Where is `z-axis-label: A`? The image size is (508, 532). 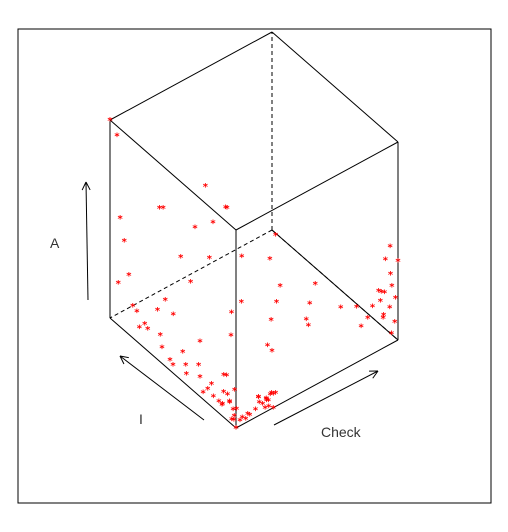 z-axis-label: A is located at coordinates (55, 243).